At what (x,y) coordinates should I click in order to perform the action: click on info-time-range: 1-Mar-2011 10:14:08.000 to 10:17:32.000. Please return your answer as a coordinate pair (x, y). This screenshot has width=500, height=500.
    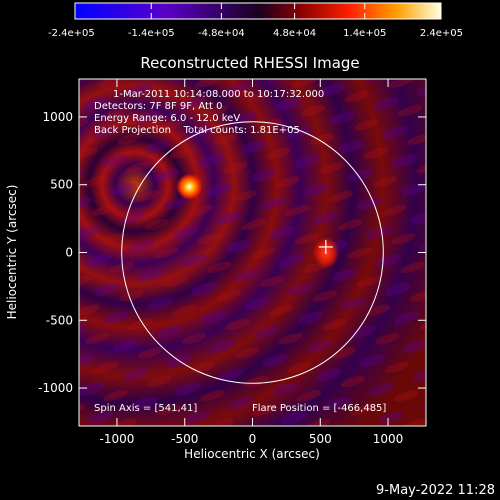
    Looking at the image, I should click on (218, 94).